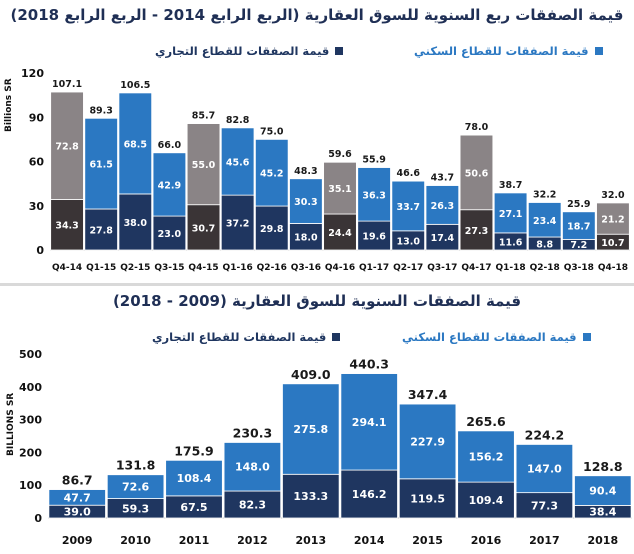 The image size is (634, 554). Describe the element at coordinates (369, 364) in the screenshot. I see `bar-label-total: 440.3` at that location.